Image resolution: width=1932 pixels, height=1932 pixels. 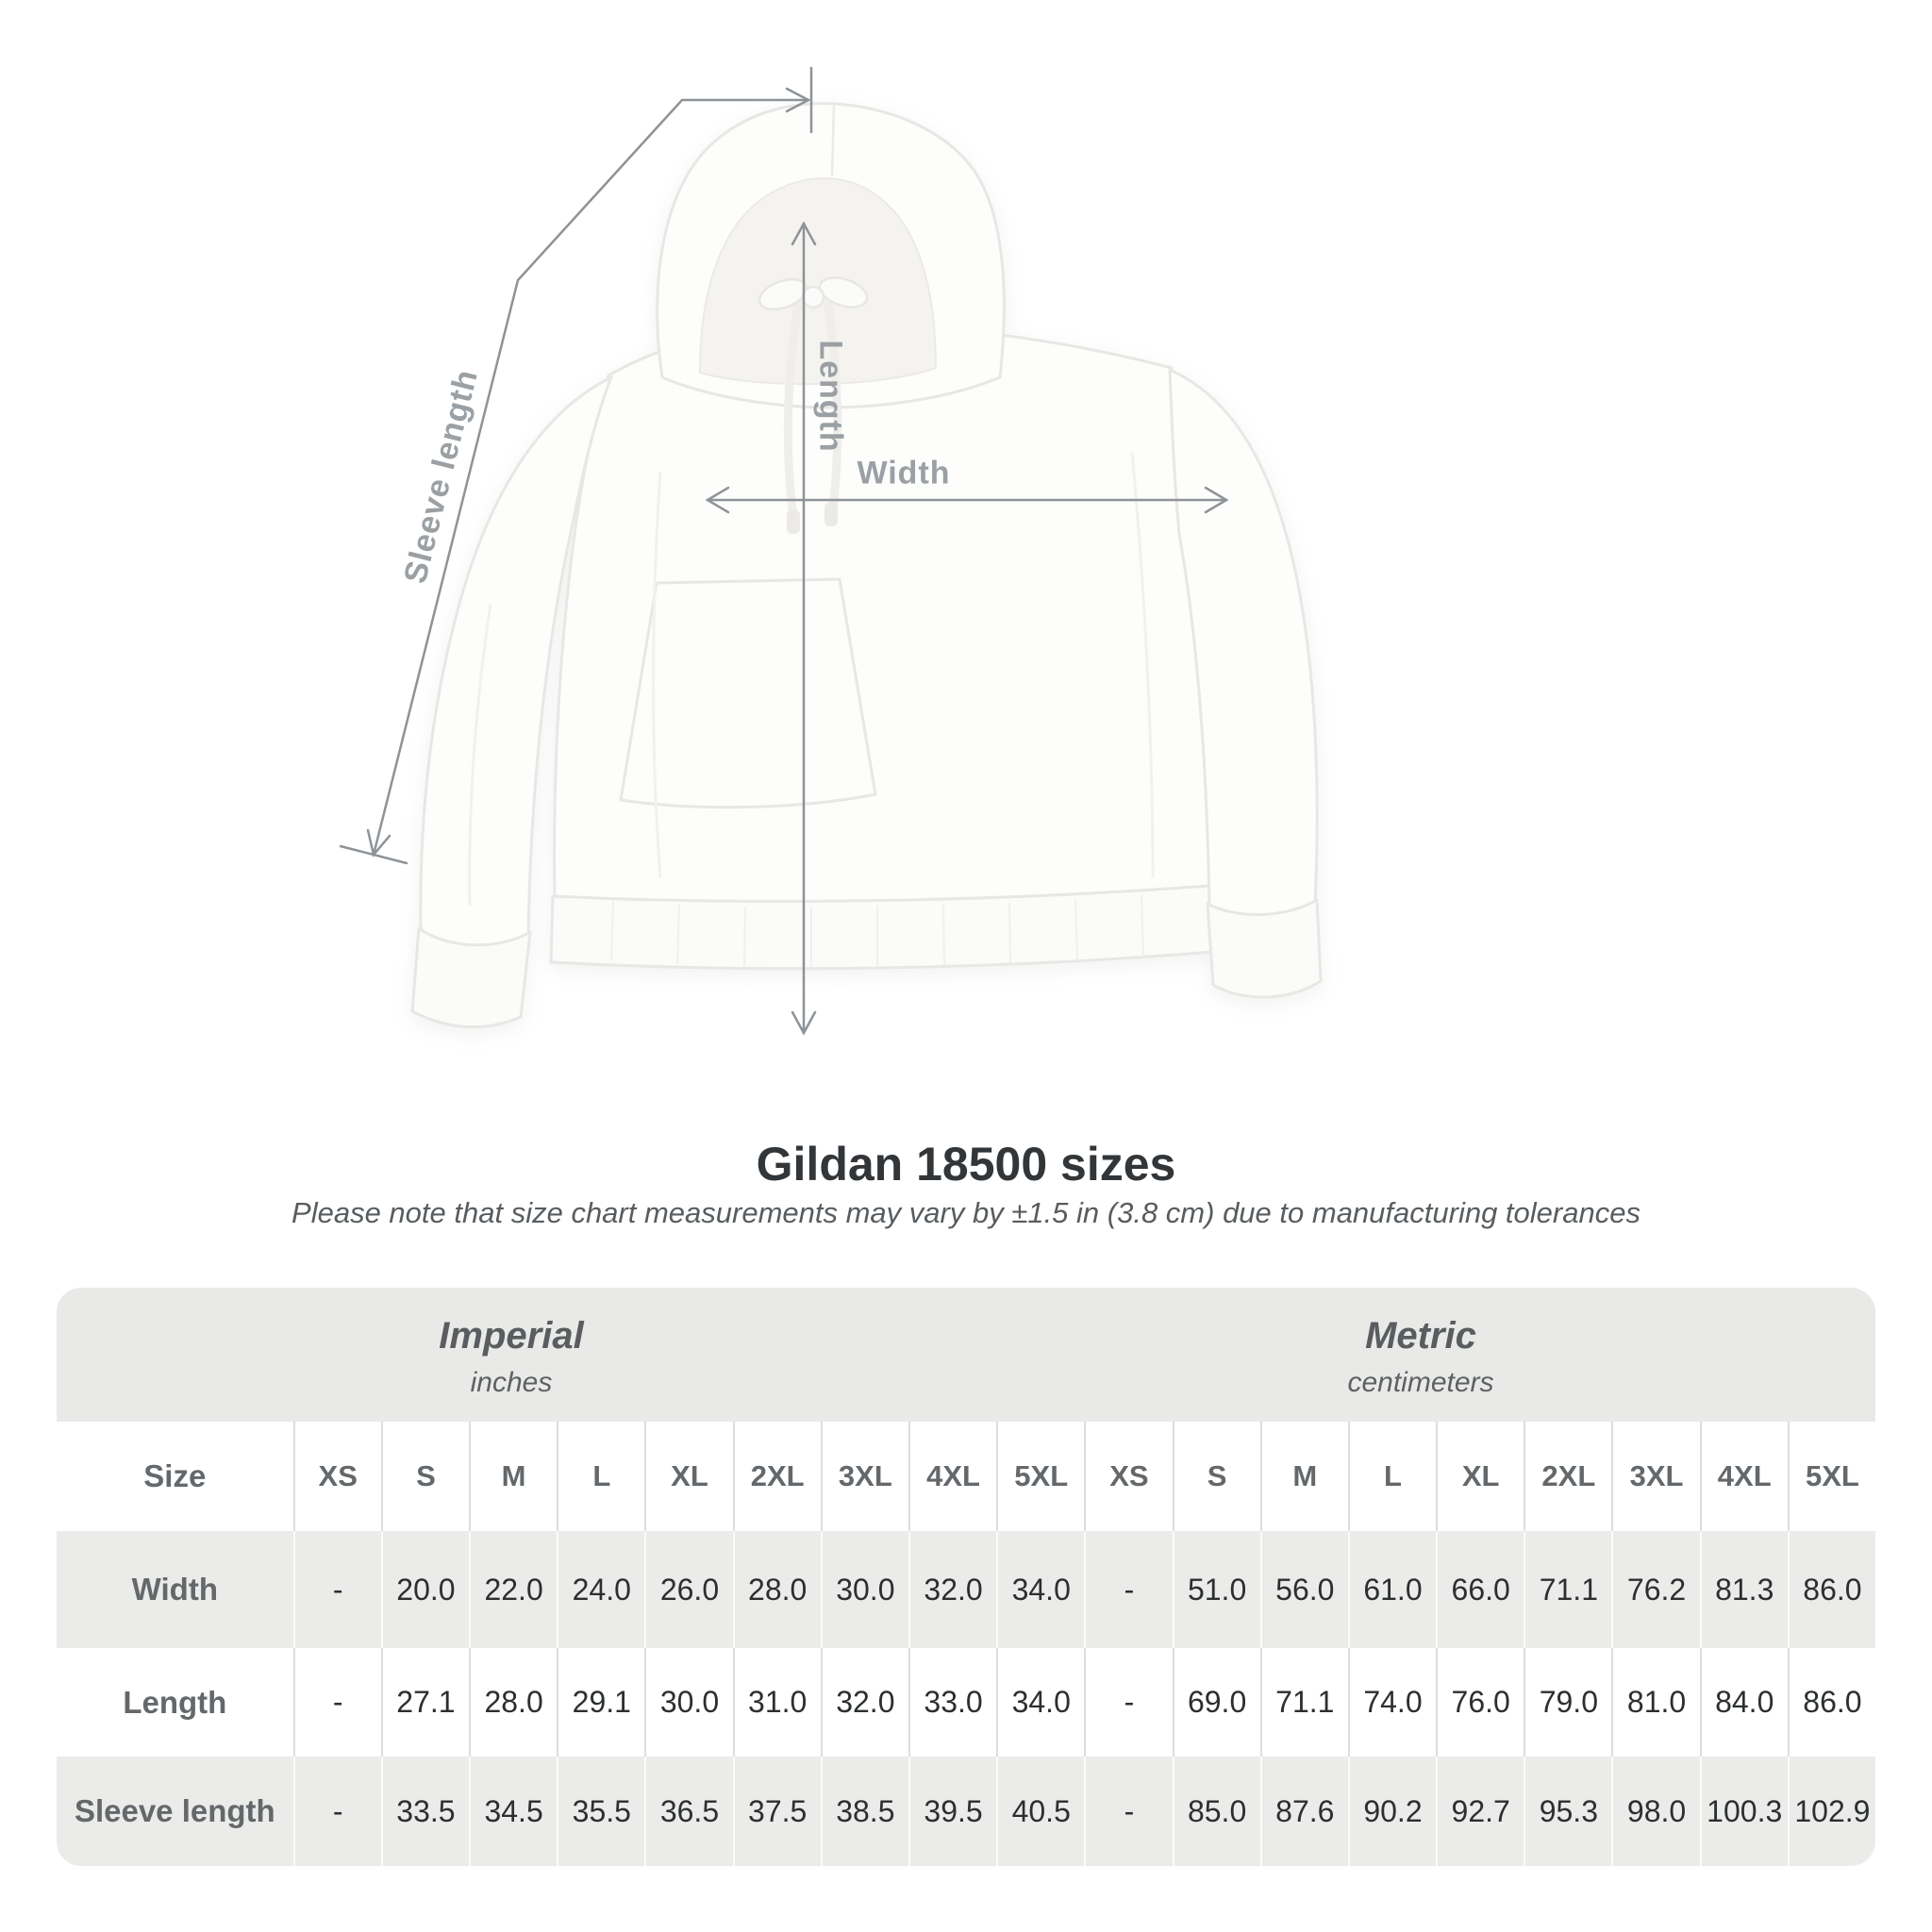 I want to click on imperial-header: Imperial inches, so click(x=512, y=1355).